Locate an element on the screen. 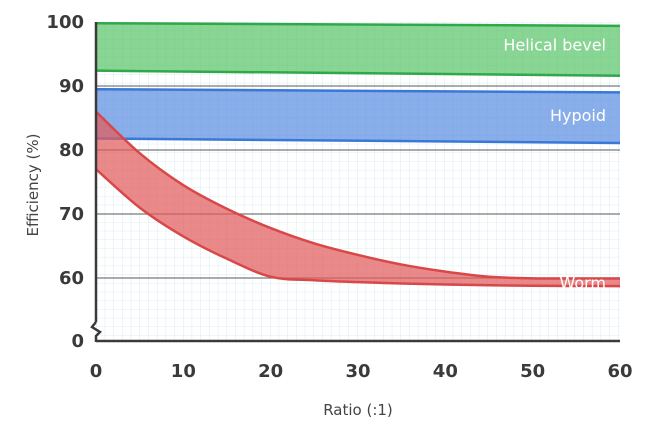 The height and width of the screenshot is (429, 657). band-hypoid-upper-edge is located at coordinates (358, 90).